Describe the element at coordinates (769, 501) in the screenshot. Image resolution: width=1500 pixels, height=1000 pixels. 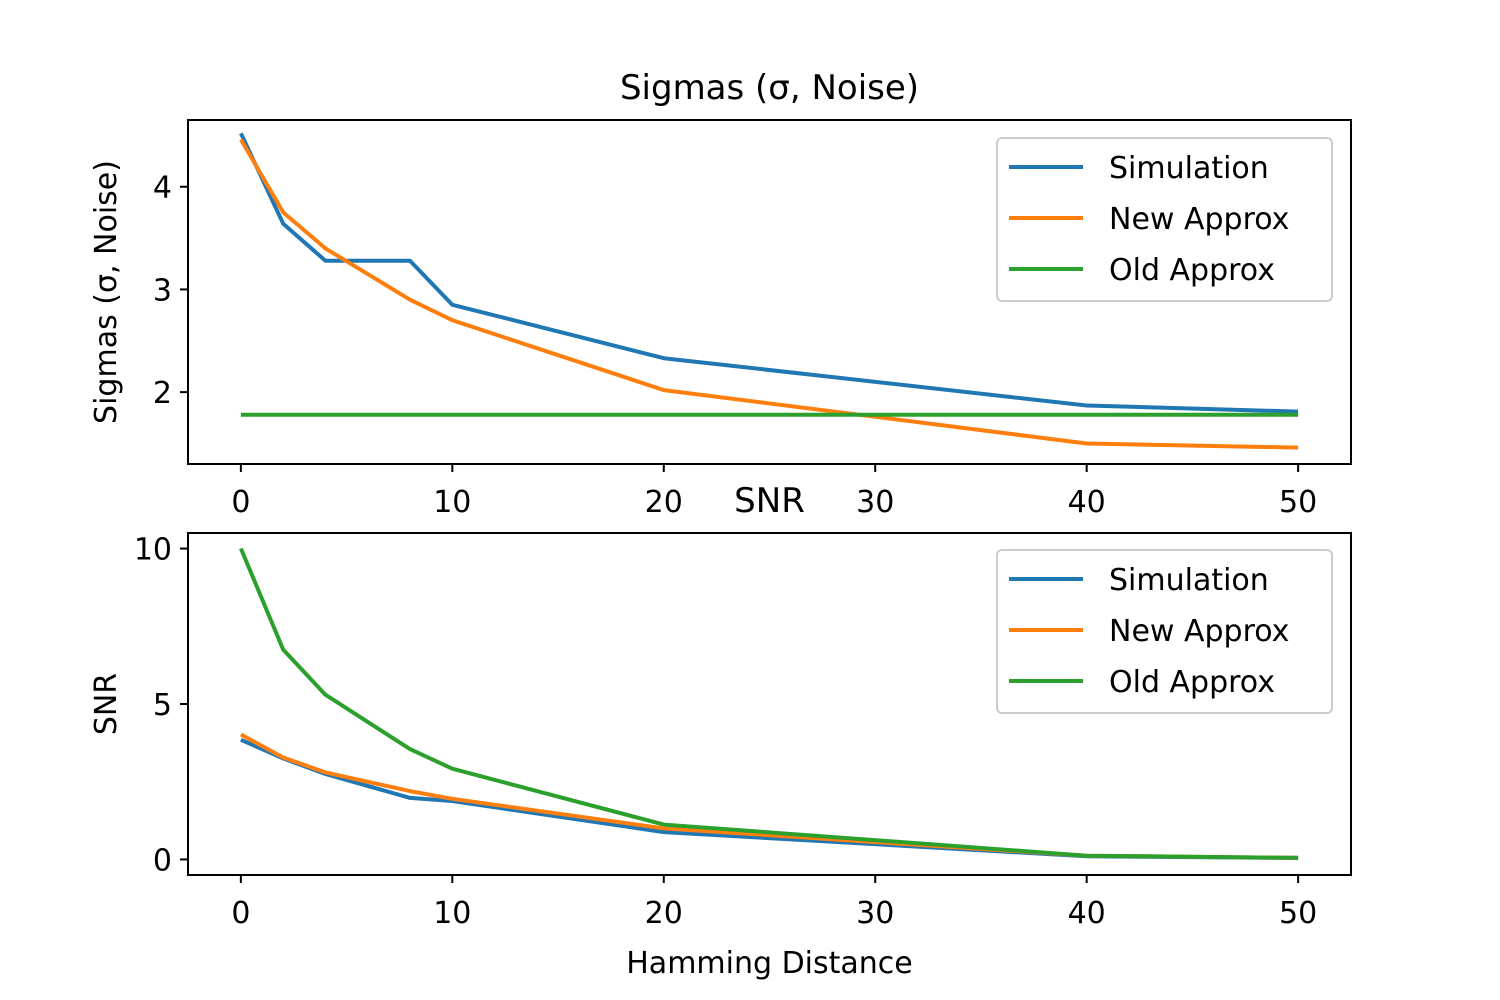
I see `chart-title: SNR` at that location.